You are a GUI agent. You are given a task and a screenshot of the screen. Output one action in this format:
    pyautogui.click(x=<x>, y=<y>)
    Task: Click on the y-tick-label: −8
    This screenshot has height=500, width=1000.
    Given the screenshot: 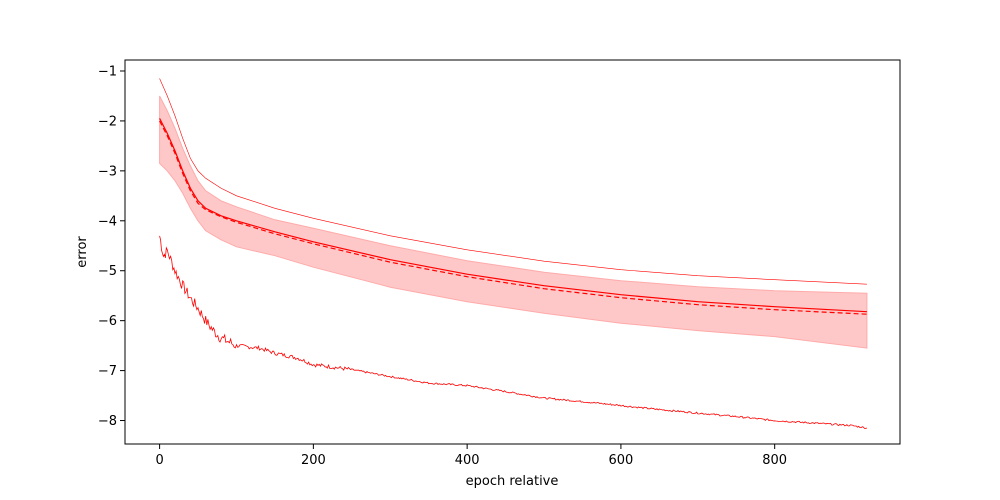 What is the action you would take?
    pyautogui.click(x=107, y=421)
    